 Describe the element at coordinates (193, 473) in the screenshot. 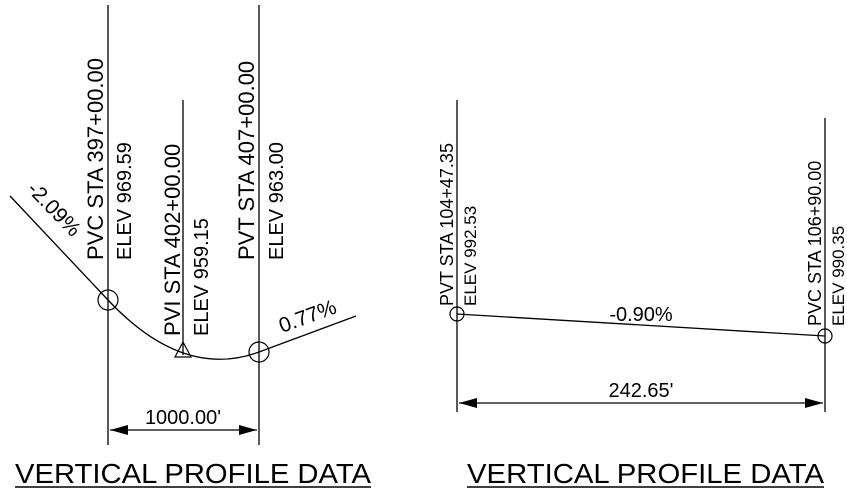

I see `left-caption: VERTICAL PROFILE DATA` at that location.